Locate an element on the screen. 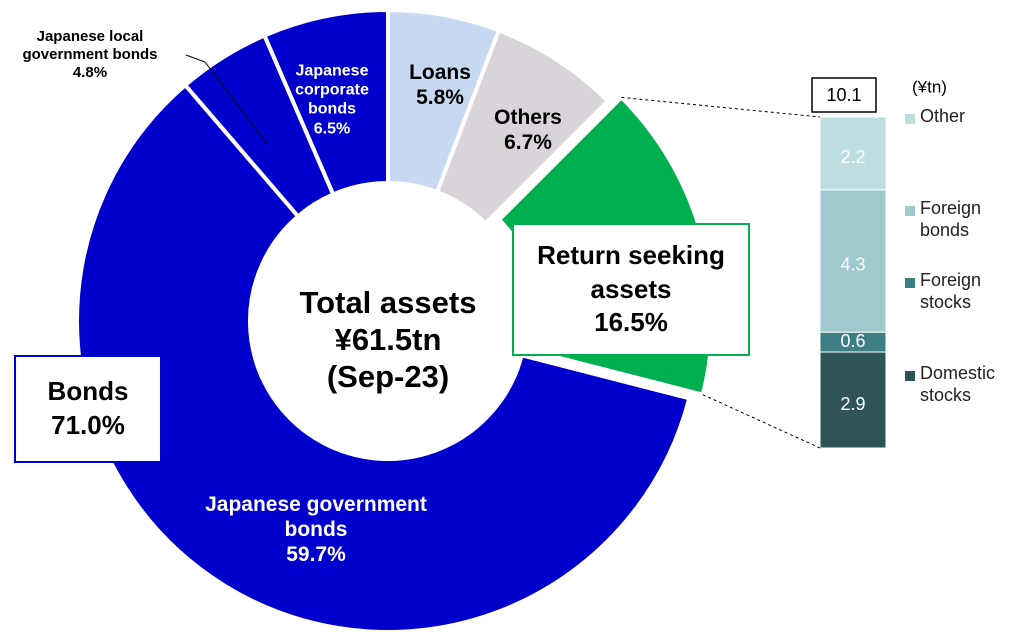  segment-value-label: 4.8% is located at coordinates (90, 72).